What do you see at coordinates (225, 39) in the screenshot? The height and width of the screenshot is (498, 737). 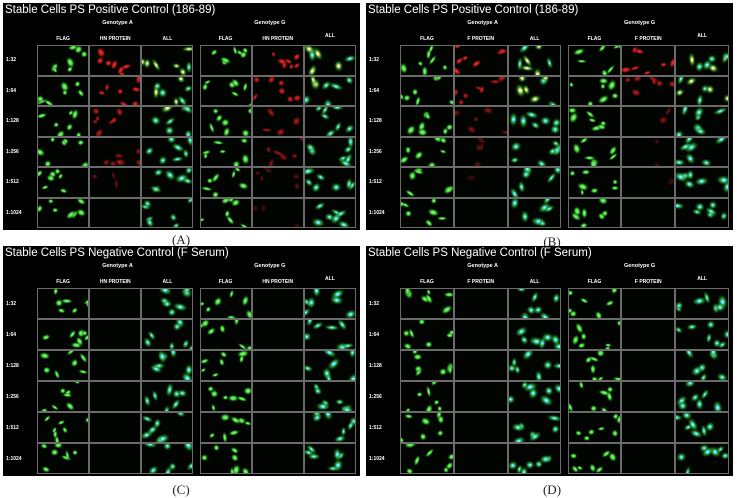 I see `column-label: FLAG` at bounding box center [225, 39].